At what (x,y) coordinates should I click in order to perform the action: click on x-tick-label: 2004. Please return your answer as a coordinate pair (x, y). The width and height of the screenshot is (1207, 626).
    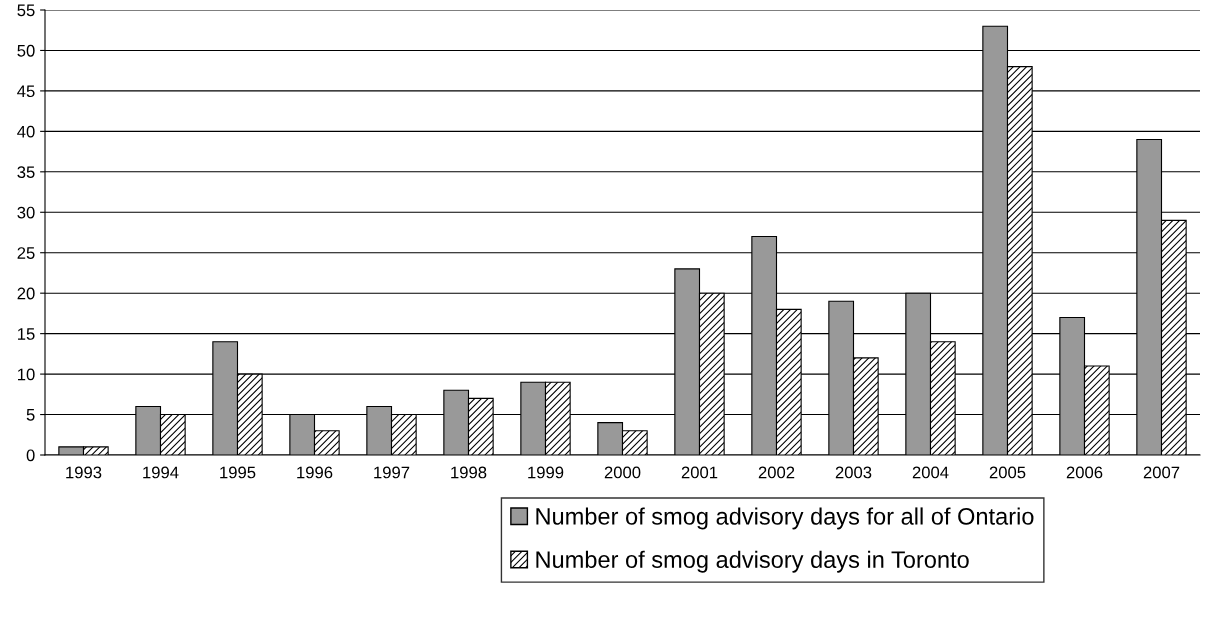
    Looking at the image, I should click on (930, 472).